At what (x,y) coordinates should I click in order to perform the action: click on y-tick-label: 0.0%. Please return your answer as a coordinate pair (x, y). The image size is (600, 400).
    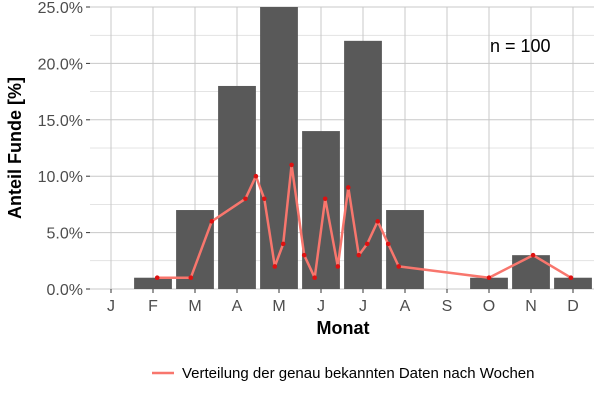
    Looking at the image, I should click on (65, 290).